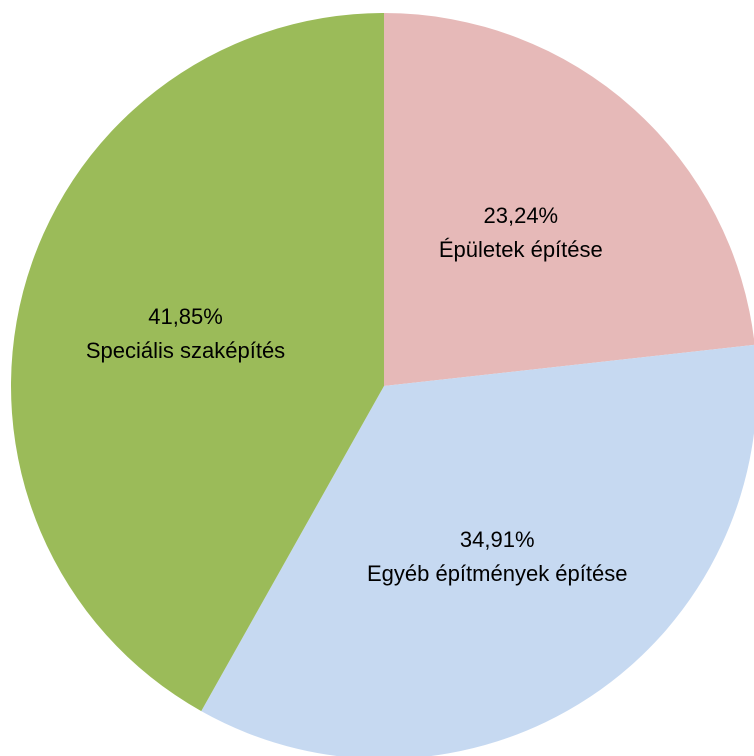  What do you see at coordinates (497, 573) in the screenshot?
I see `category-label: Egyéb építmények építése` at bounding box center [497, 573].